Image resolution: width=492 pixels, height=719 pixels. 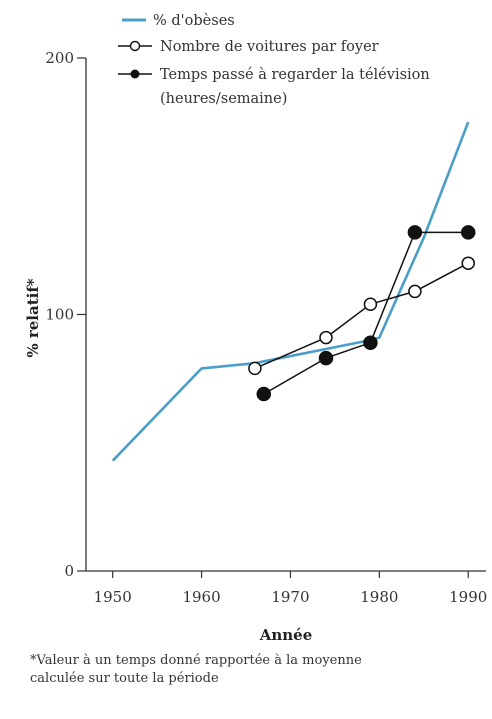 What do you see at coordinates (59, 58) in the screenshot?
I see `y-tick-label-200: 200` at bounding box center [59, 58].